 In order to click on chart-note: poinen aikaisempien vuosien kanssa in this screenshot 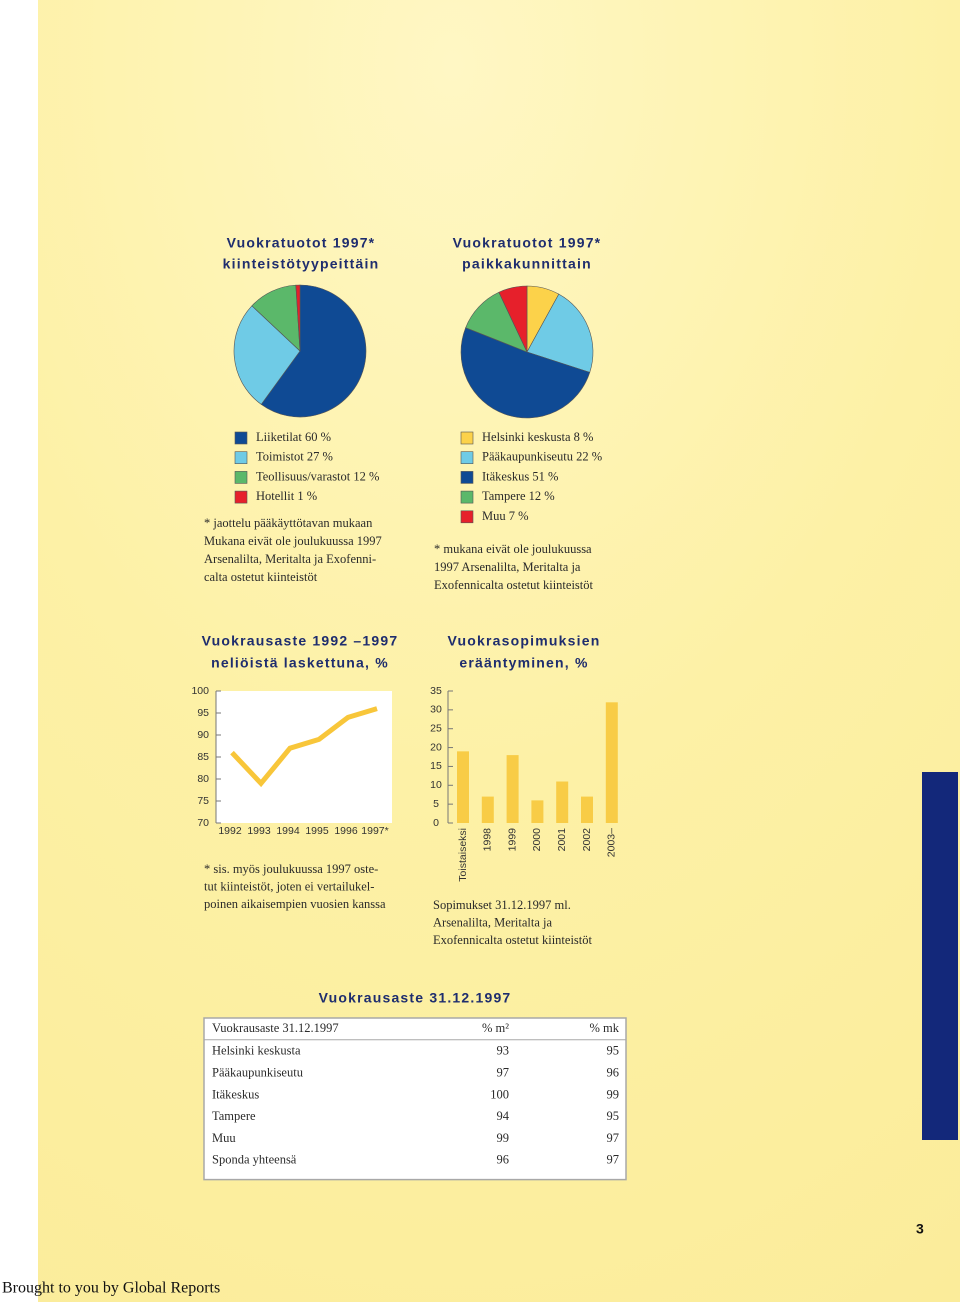, I will do `click(295, 904)`.